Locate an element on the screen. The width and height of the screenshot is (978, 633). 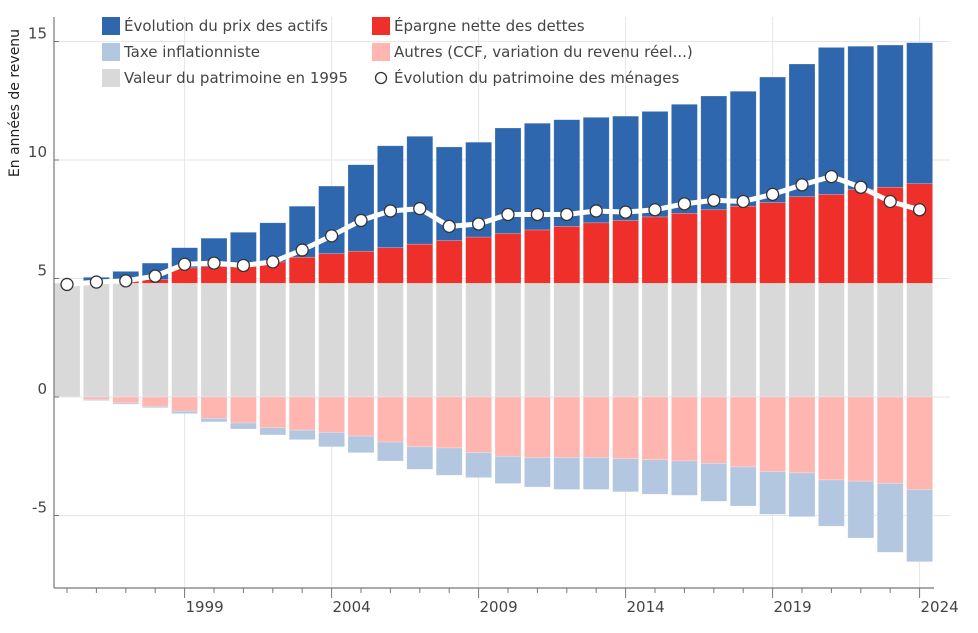
bar-epargne-nette-des-dettes-2006 is located at coordinates (390, 265).